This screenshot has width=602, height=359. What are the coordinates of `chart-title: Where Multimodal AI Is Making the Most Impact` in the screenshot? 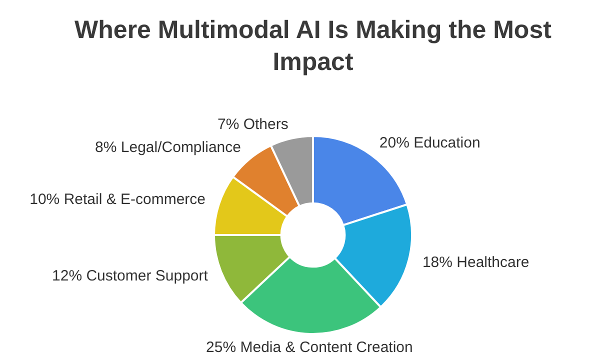 It's located at (313, 46).